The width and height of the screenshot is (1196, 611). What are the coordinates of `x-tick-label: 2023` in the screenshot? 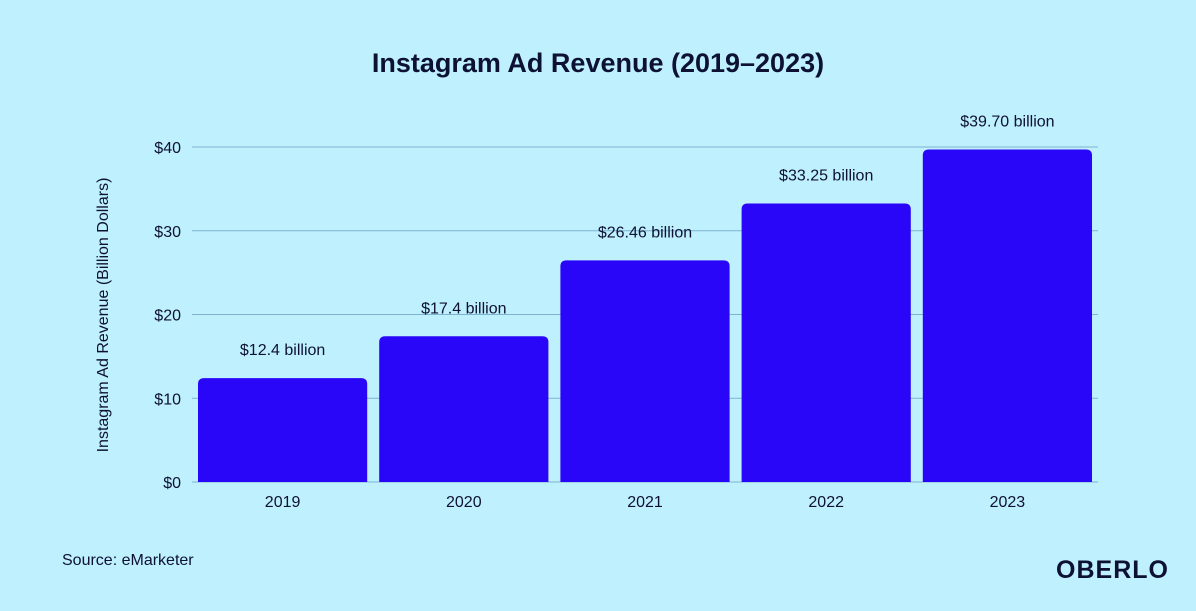 It's located at (1008, 502).